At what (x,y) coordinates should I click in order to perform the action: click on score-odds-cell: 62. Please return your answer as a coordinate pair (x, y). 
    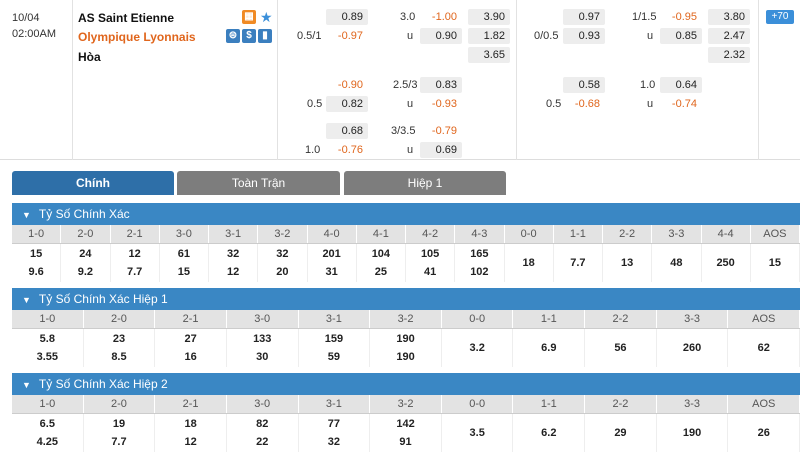
    Looking at the image, I should click on (764, 348).